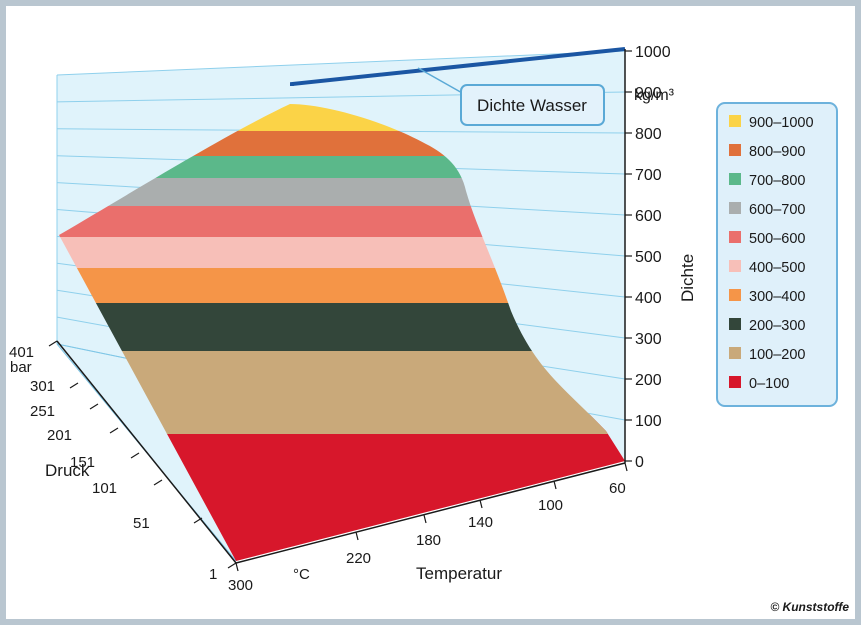 The height and width of the screenshot is (625, 861). Describe the element at coordinates (809, 607) in the screenshot. I see `copyright: © Kunststoffe` at that location.